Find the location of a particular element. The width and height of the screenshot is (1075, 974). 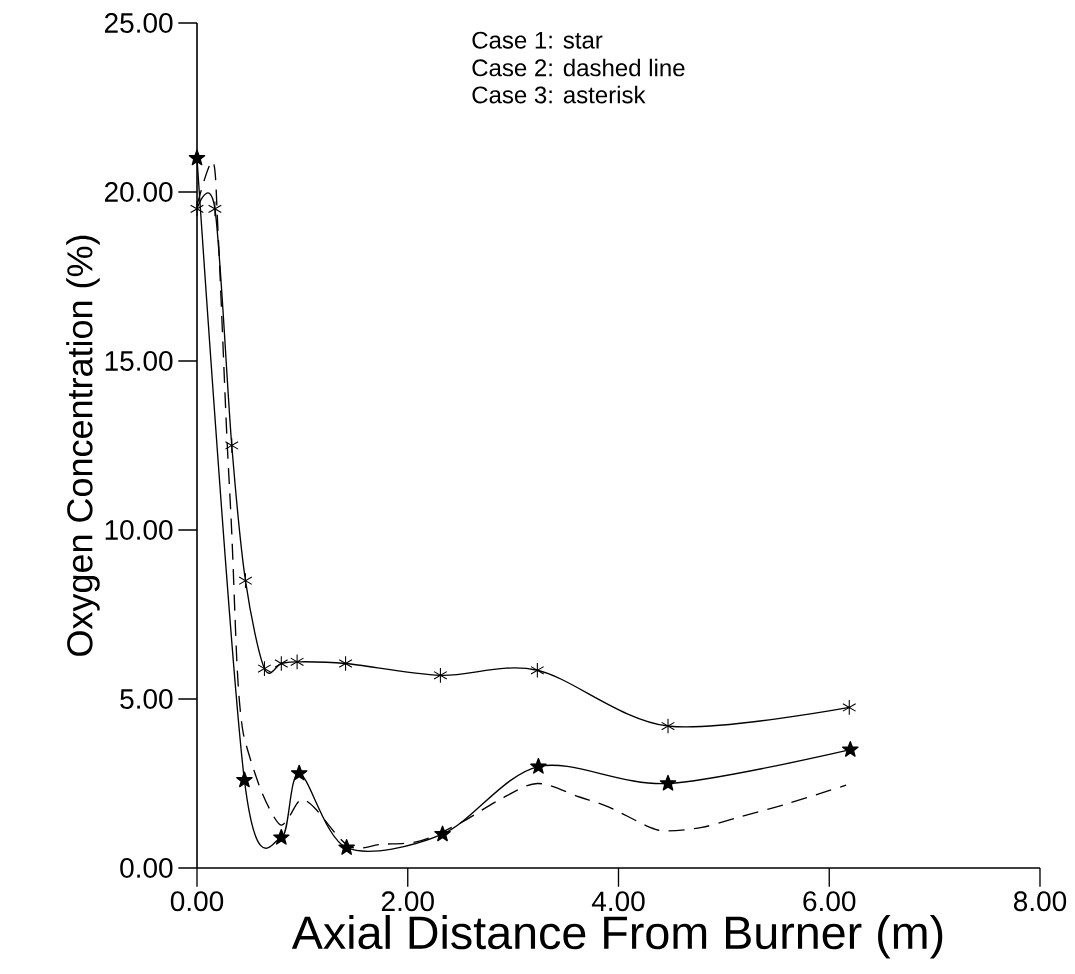

x-tick-label: 6.00 is located at coordinates (829, 901).